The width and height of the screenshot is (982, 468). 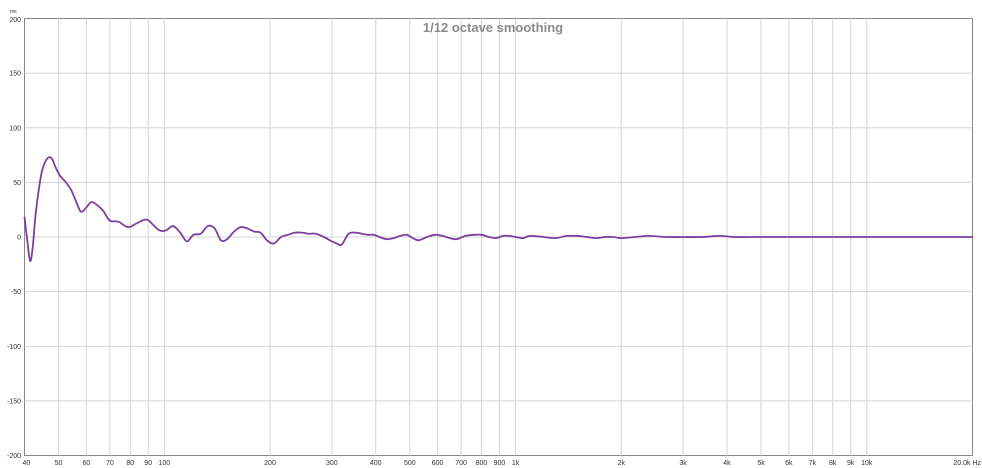 What do you see at coordinates (438, 463) in the screenshot?
I see `x-tick-label: 600` at bounding box center [438, 463].